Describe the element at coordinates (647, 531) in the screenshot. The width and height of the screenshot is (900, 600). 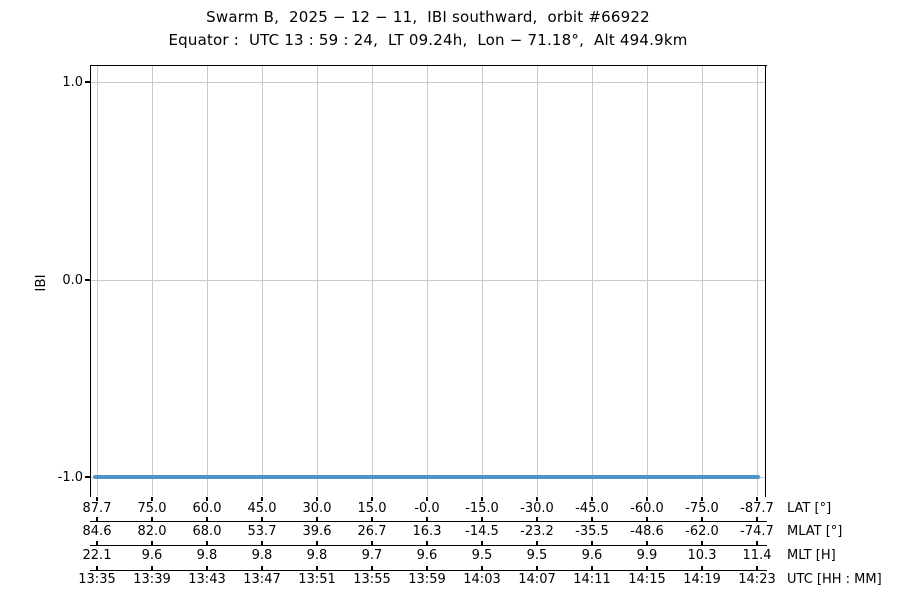
I see `x-tick-label: -48.6` at that location.